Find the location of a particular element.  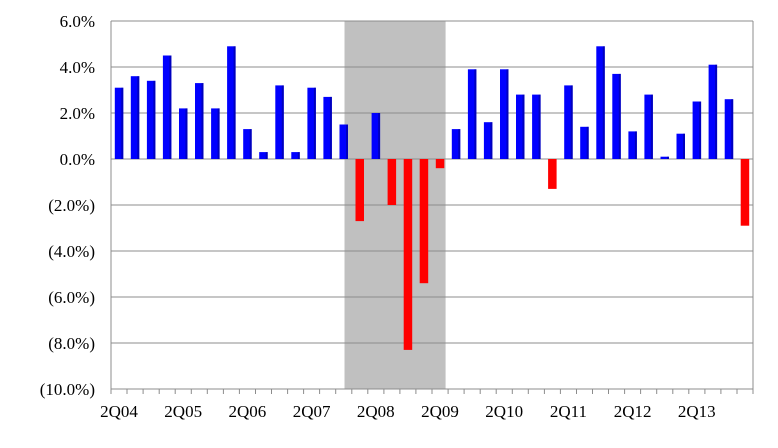

bar-3Q11 is located at coordinates (584, 142).